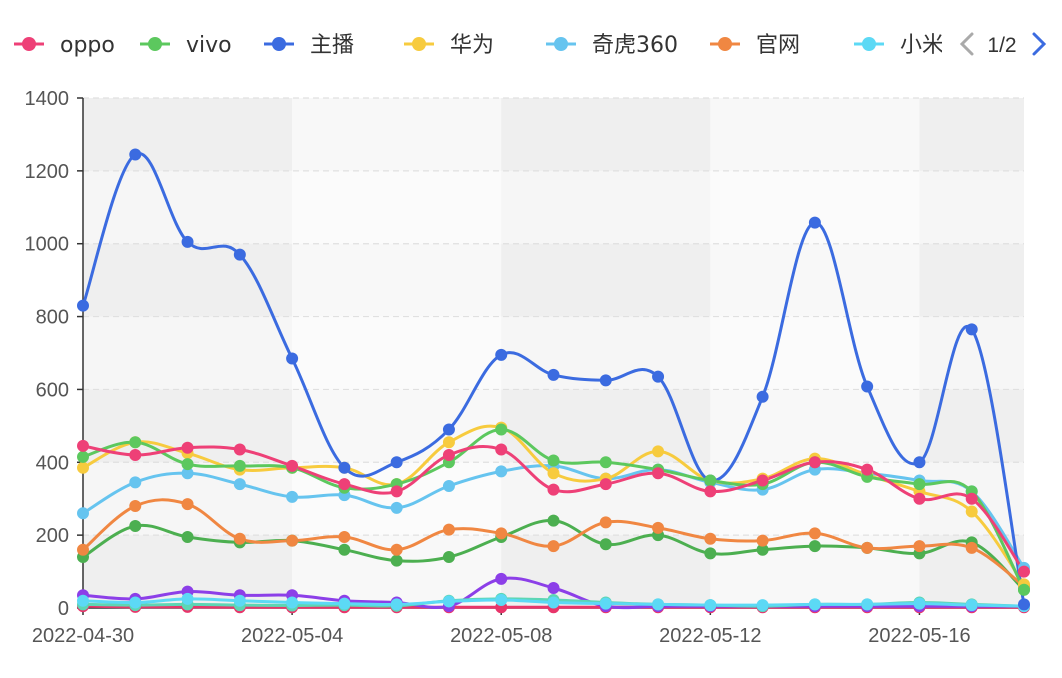 The height and width of the screenshot is (678, 1062). I want to click on legend-prev-icon, so click(966, 44).